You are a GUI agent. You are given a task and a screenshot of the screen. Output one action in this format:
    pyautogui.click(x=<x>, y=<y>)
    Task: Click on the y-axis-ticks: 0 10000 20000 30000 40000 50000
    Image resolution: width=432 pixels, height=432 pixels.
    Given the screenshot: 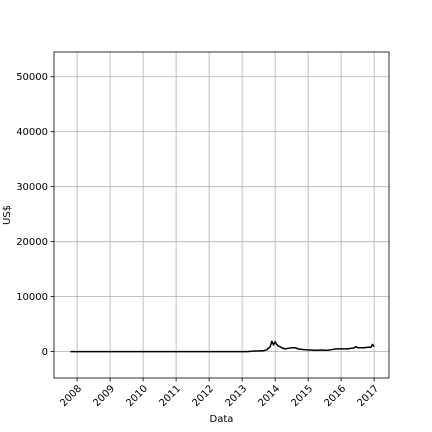 What is the action you would take?
    pyautogui.click(x=35, y=215)
    